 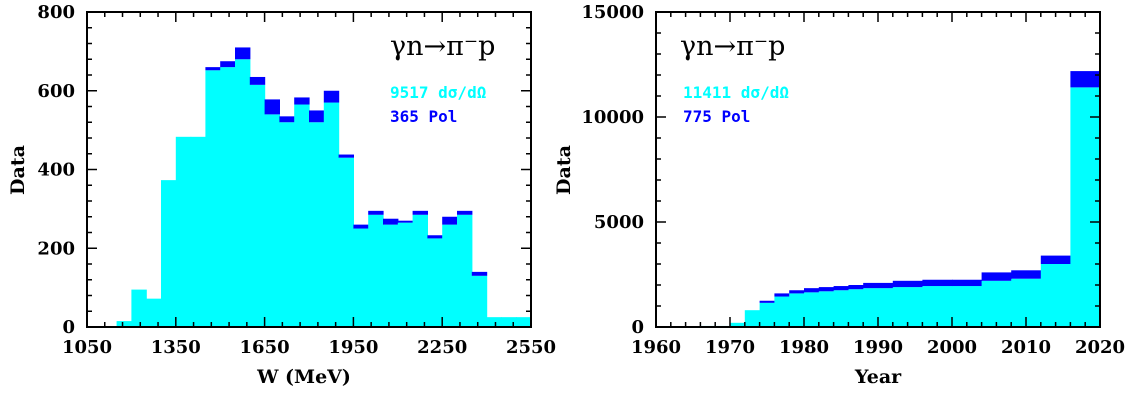 What do you see at coordinates (353, 347) in the screenshot?
I see `x-tick-label: 1950` at bounding box center [353, 347].